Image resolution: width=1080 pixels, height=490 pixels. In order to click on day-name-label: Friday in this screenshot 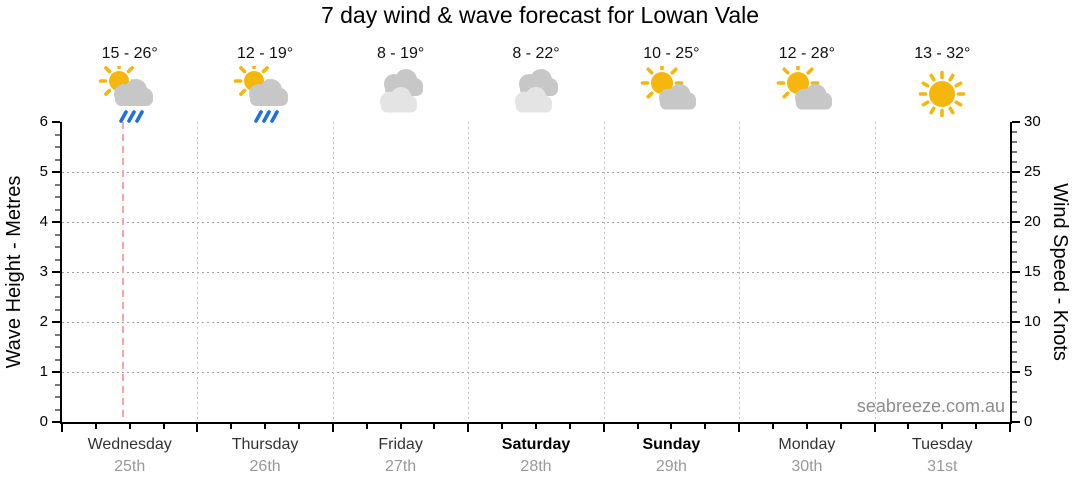, I will do `click(400, 444)`.